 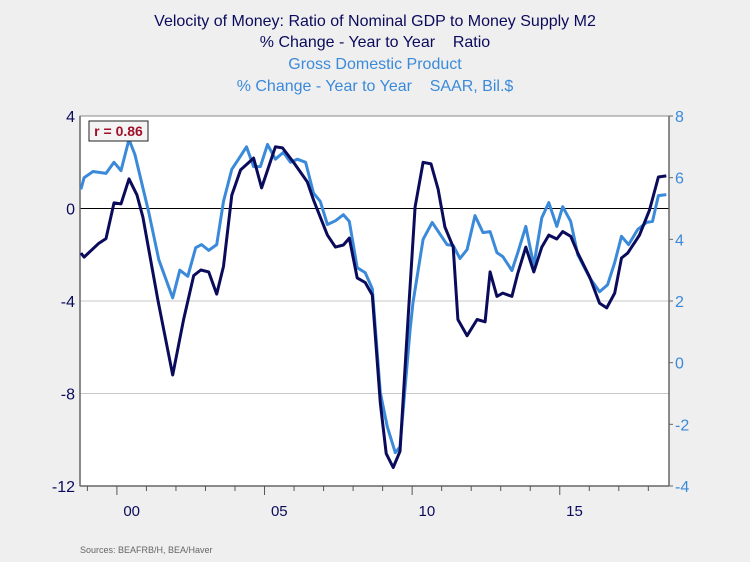 I want to click on correlation-label: r = 0.86, so click(x=118, y=131).